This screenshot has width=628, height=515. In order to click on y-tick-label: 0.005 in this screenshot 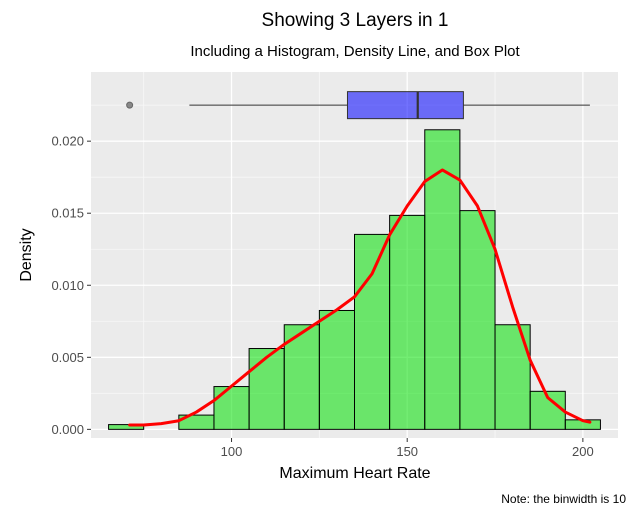, I will do `click(67, 357)`.